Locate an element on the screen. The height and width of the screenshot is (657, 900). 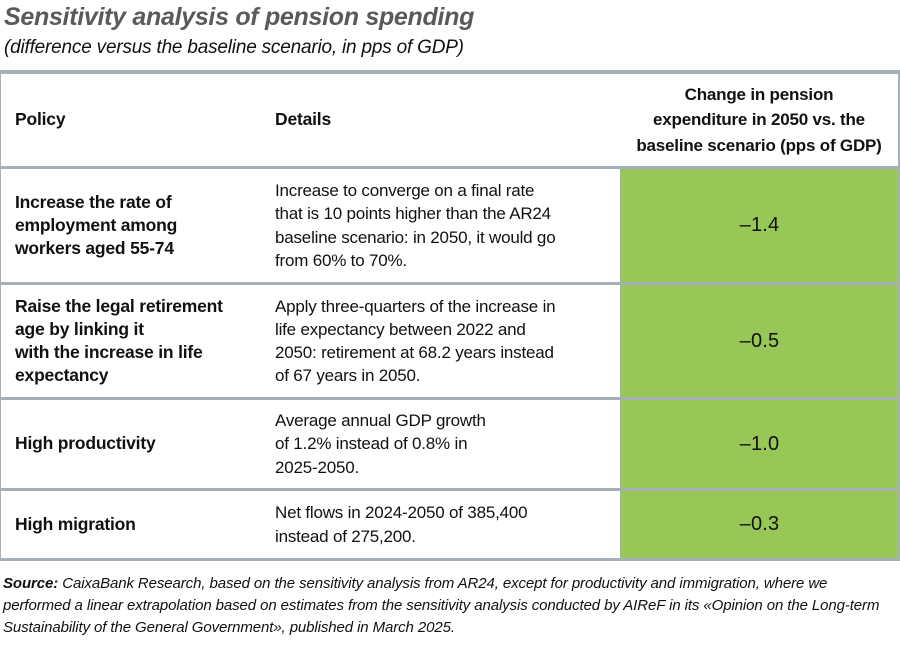
value-cell: –0.5 is located at coordinates (759, 341).